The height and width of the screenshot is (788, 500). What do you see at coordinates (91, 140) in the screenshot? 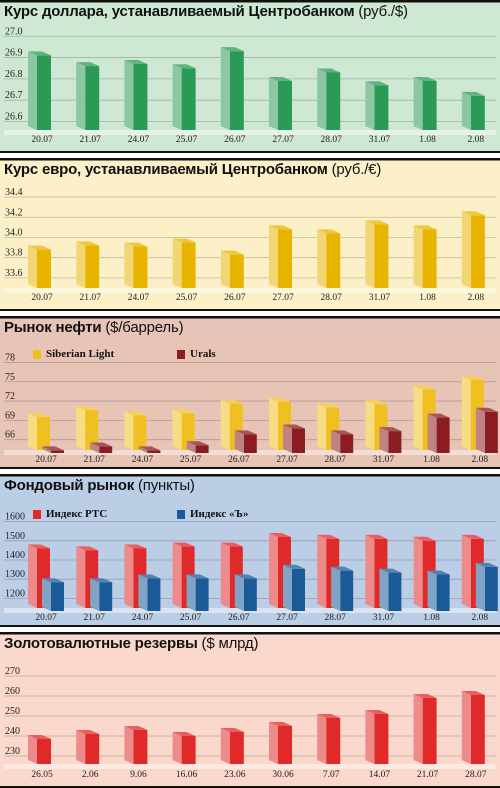
I see `x-tick-label: 21.07` at bounding box center [91, 140].